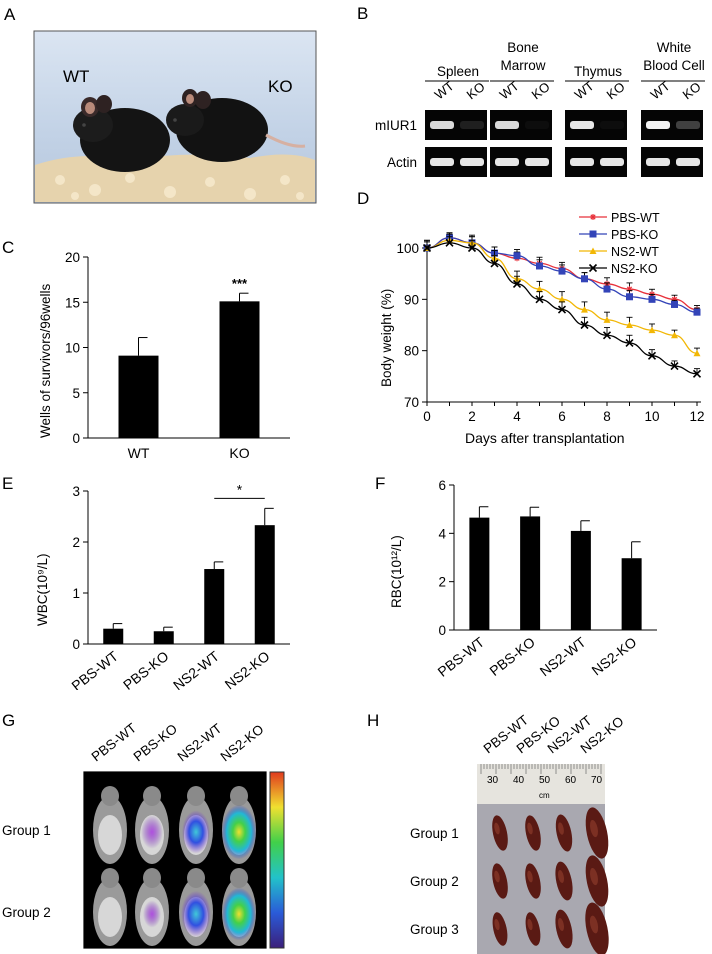 Image resolution: width=712 pixels, height=954 pixels. What do you see at coordinates (175, 860) in the screenshot?
I see `imaging-frame` at bounding box center [175, 860].